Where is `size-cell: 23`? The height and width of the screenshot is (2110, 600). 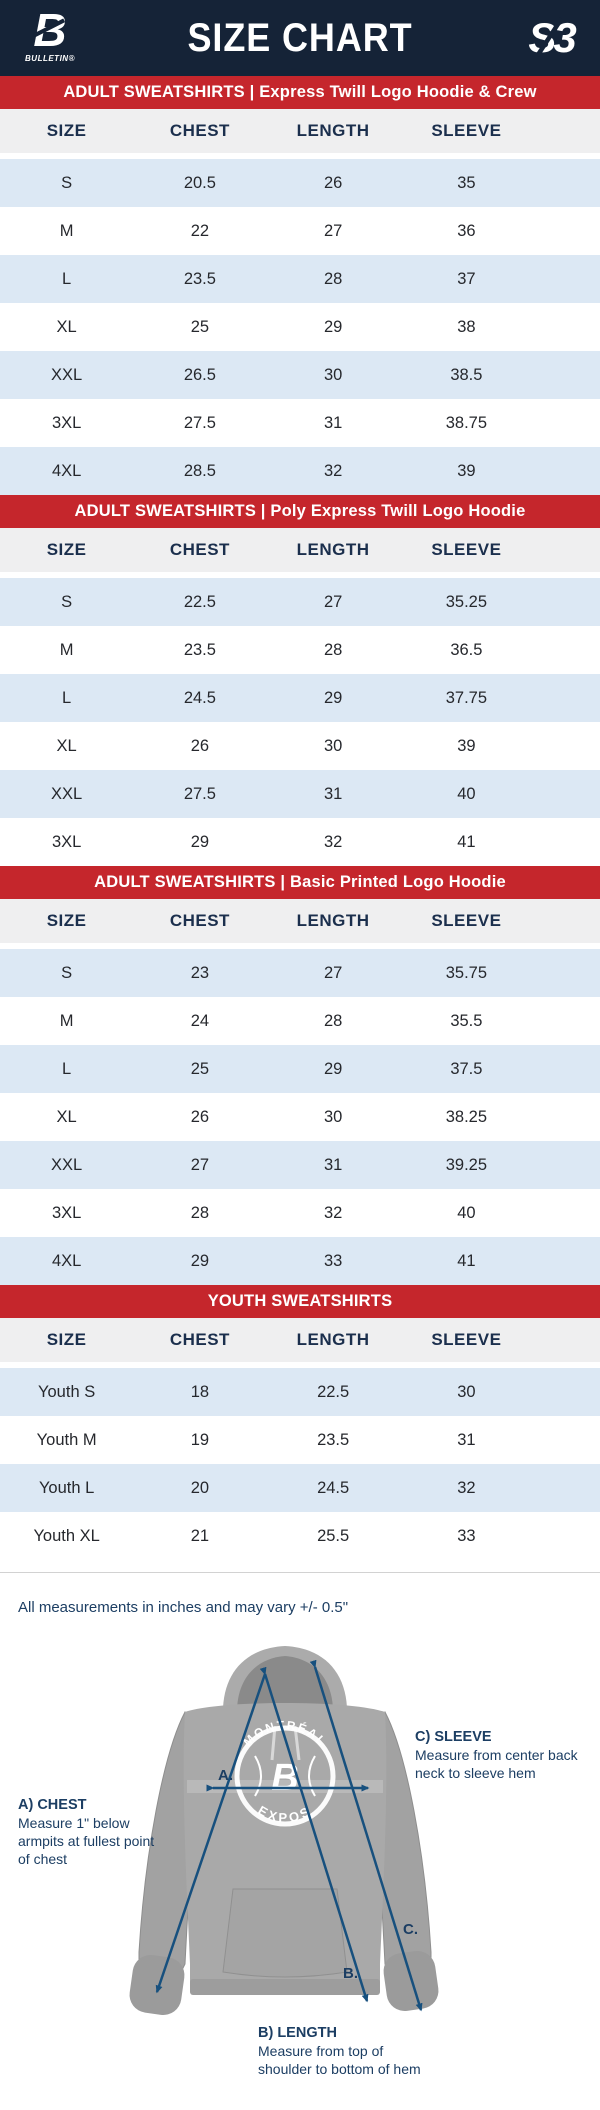 size-cell: 23 is located at coordinates (200, 973).